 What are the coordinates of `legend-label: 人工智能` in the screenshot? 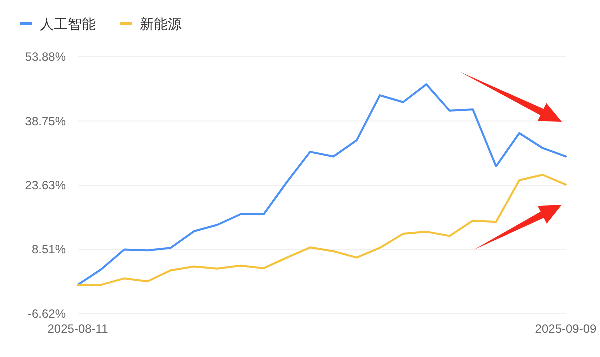 It's located at (68, 24).